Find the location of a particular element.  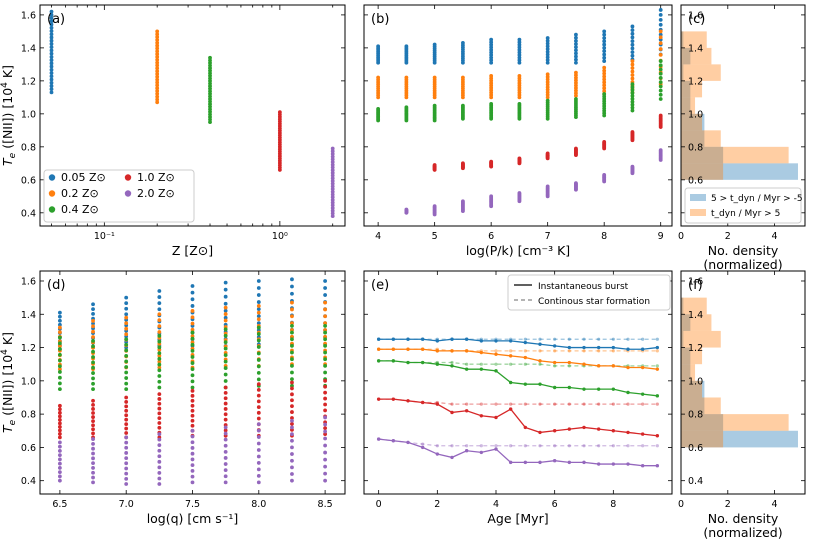

legend-marker is located at coordinates (52, 193).